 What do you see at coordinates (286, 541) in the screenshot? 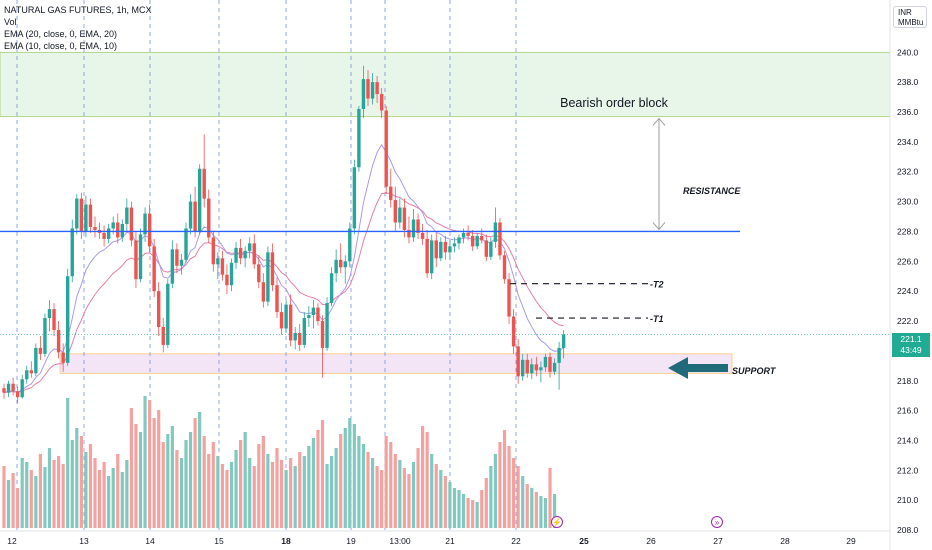
I see `time-tick-label: 18` at bounding box center [286, 541].